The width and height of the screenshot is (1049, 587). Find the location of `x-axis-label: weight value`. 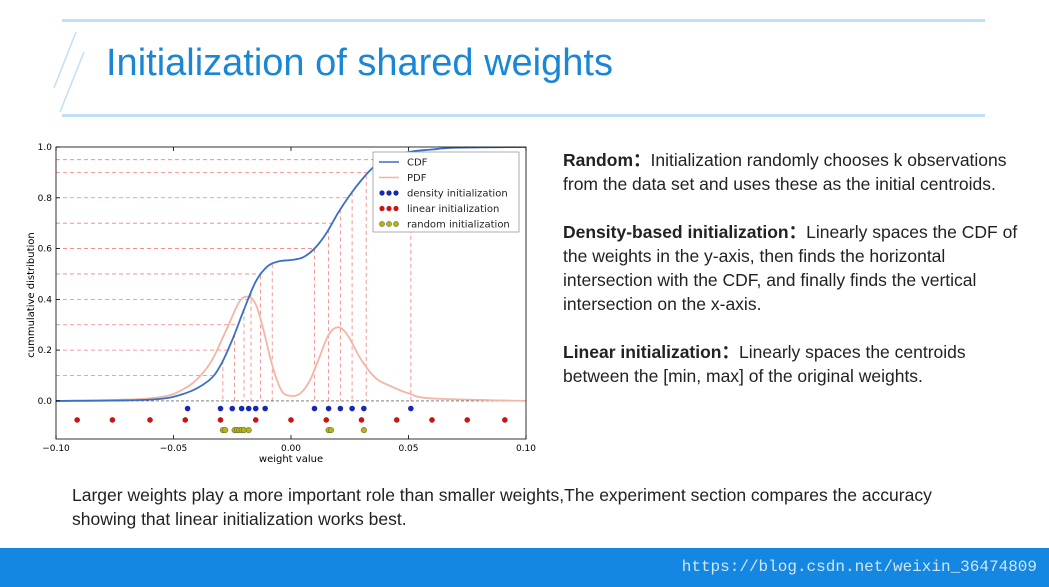

x-axis-label: weight value is located at coordinates (291, 459).